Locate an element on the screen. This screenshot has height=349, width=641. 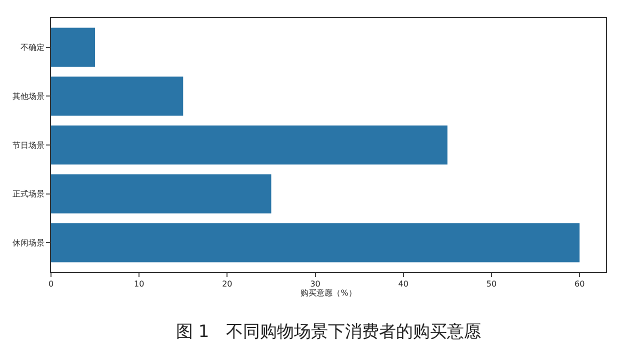
y-tick-label: 其他场景 is located at coordinates (28, 96).